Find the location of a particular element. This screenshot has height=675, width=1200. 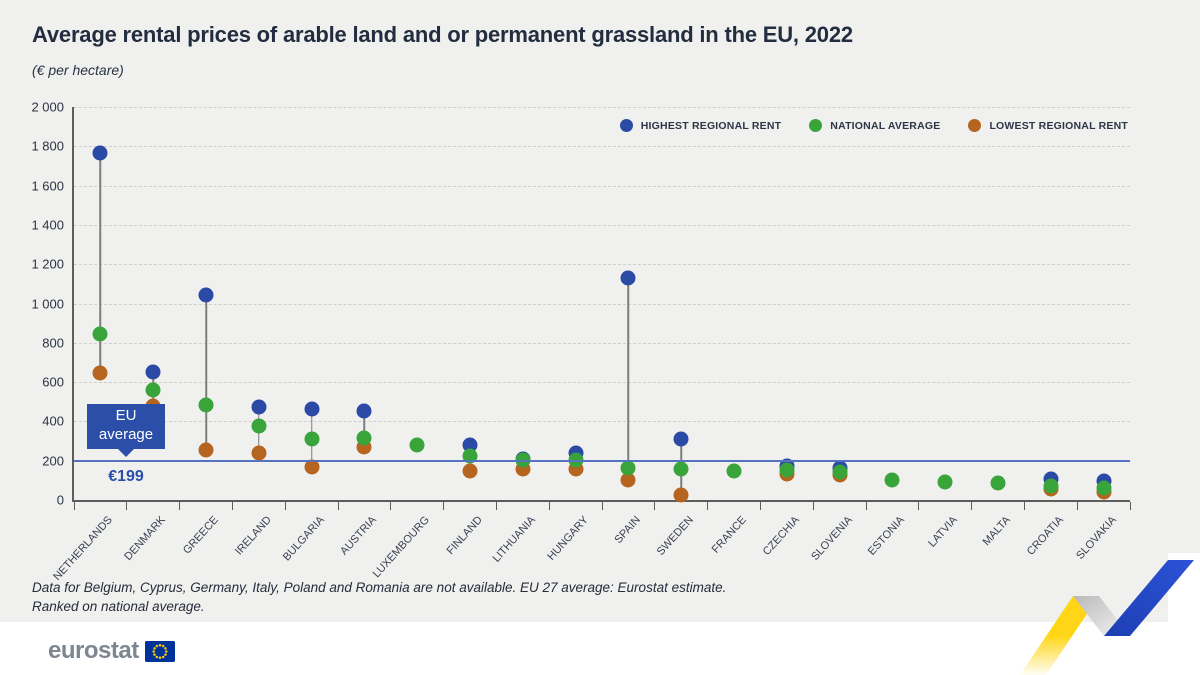

eurostat-logo: eurostat is located at coordinates (111, 651).